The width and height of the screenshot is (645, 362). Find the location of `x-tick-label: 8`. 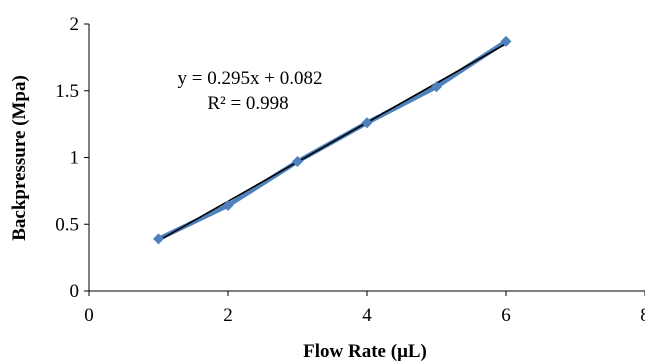

x-tick-label: 8 is located at coordinates (642, 315).